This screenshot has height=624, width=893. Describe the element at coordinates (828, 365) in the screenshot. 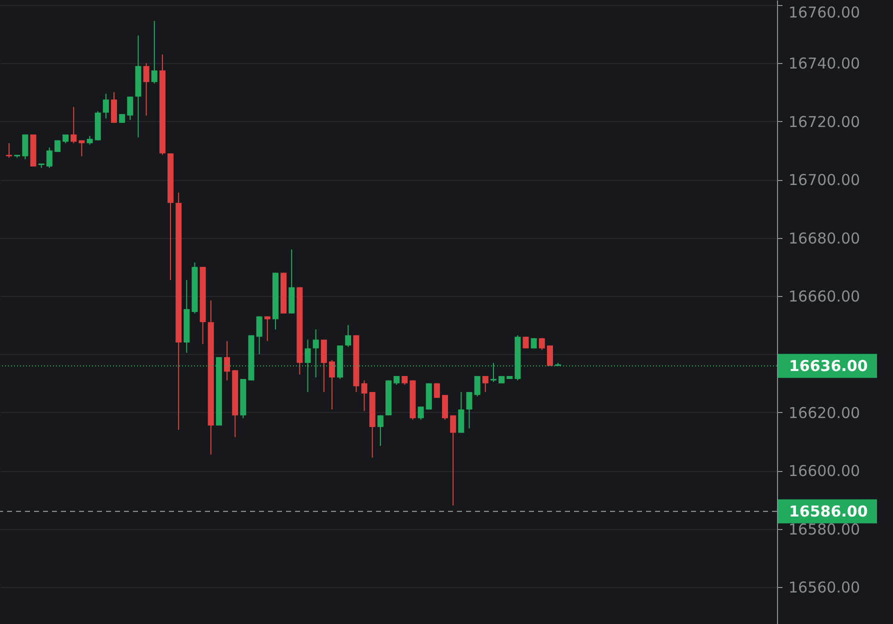

I see `ref-line-label: 16636.00` at that location.